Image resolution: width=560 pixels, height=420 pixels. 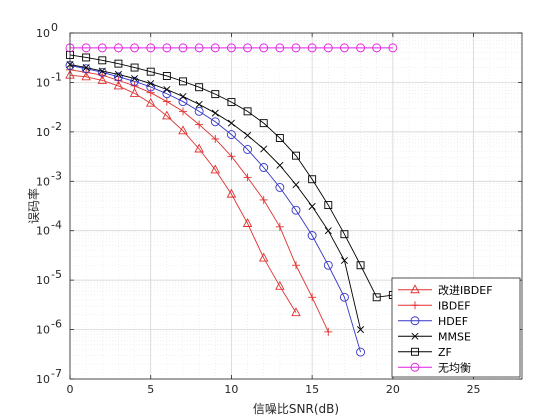 What do you see at coordinates (434, 305) in the screenshot?
I see `legend-item: IBDEF` at bounding box center [434, 305].